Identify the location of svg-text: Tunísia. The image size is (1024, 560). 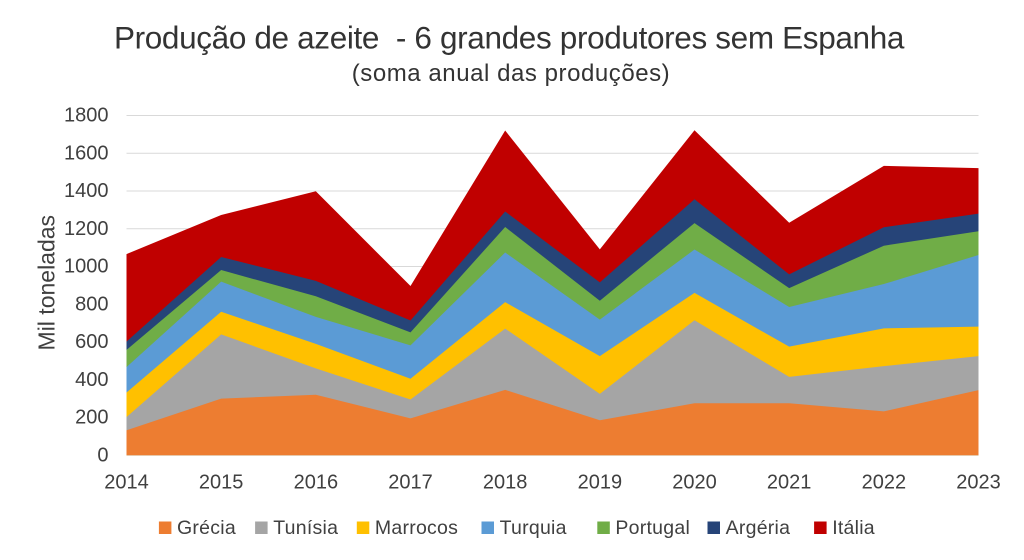
(305, 528).